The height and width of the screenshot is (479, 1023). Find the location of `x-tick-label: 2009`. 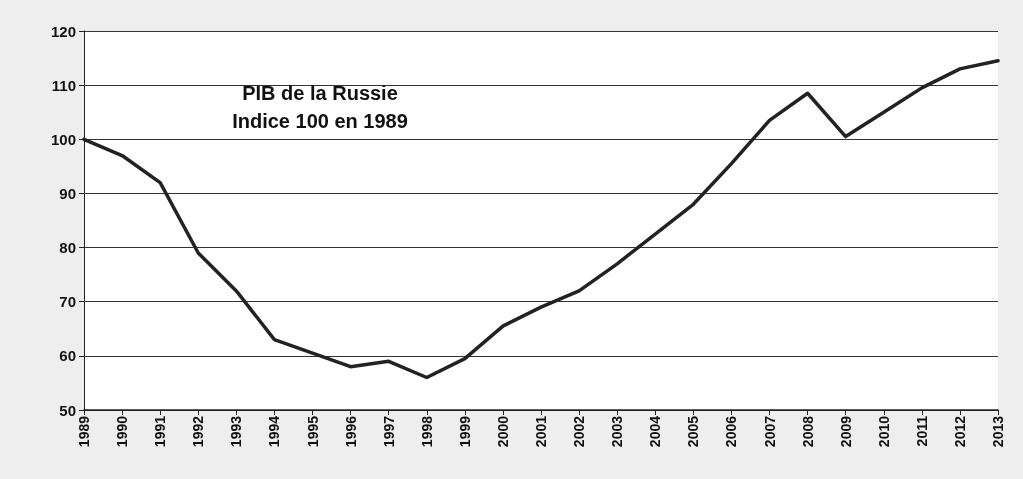

x-tick-label: 2009 is located at coordinates (845, 431).